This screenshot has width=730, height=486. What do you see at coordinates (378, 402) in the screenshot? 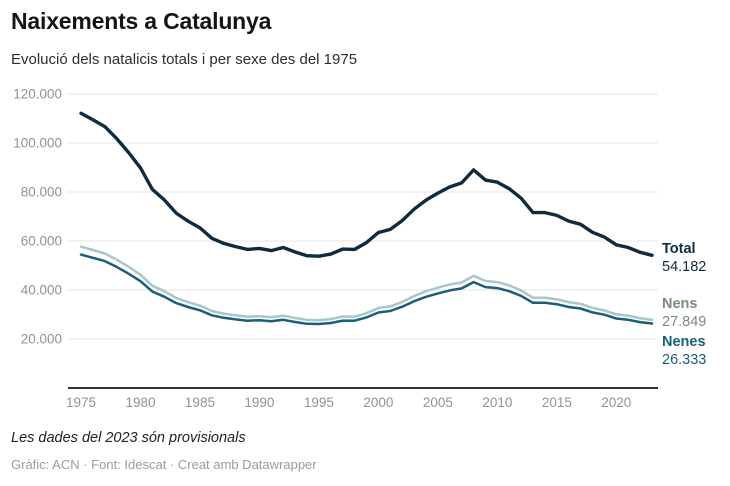
I see `x-axis-tick-label: 2000` at bounding box center [378, 402].